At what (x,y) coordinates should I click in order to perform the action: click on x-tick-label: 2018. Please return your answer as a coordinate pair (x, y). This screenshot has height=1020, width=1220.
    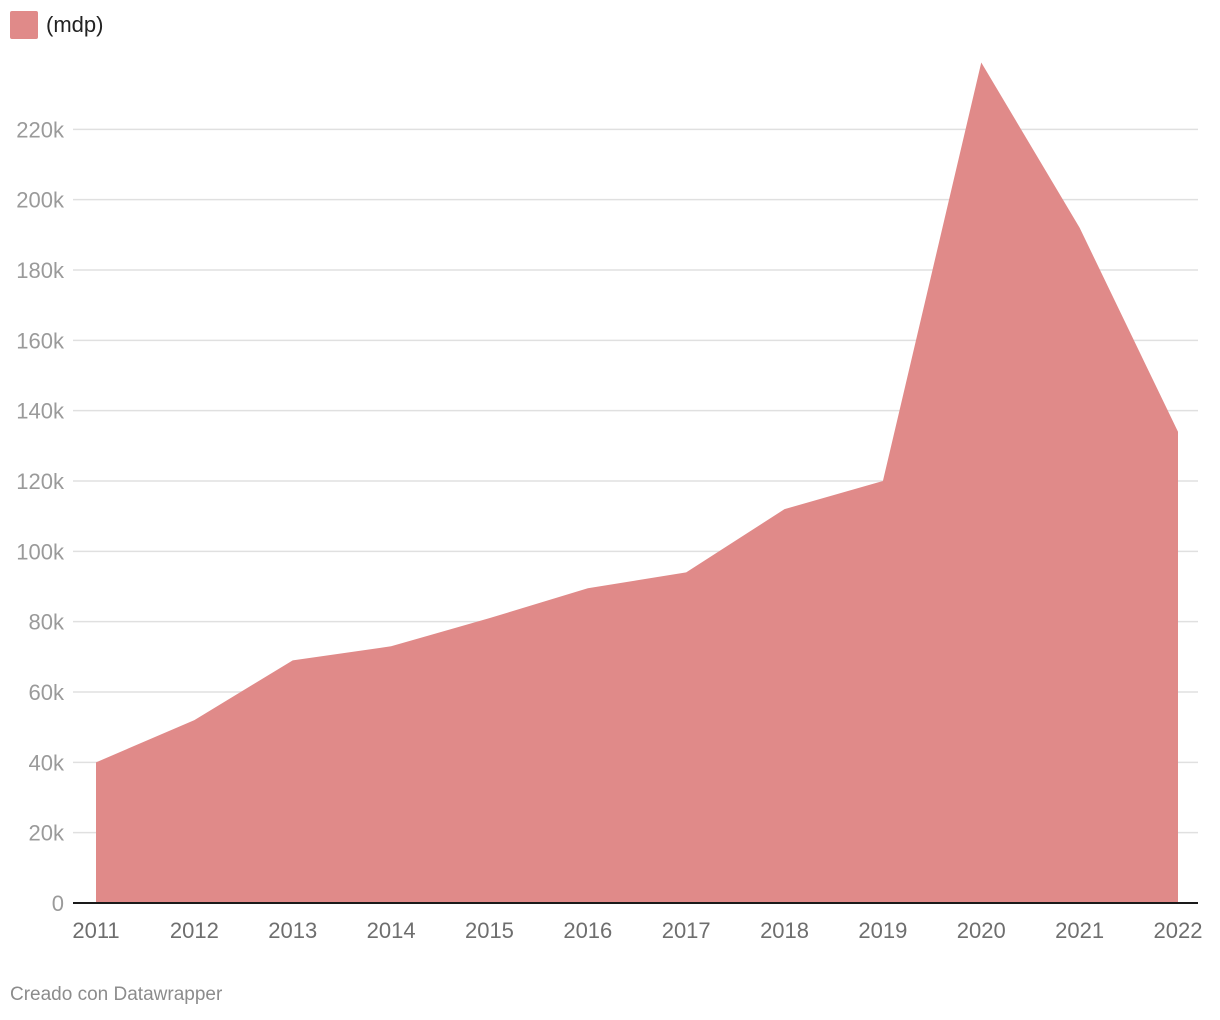
    Looking at the image, I should click on (784, 930).